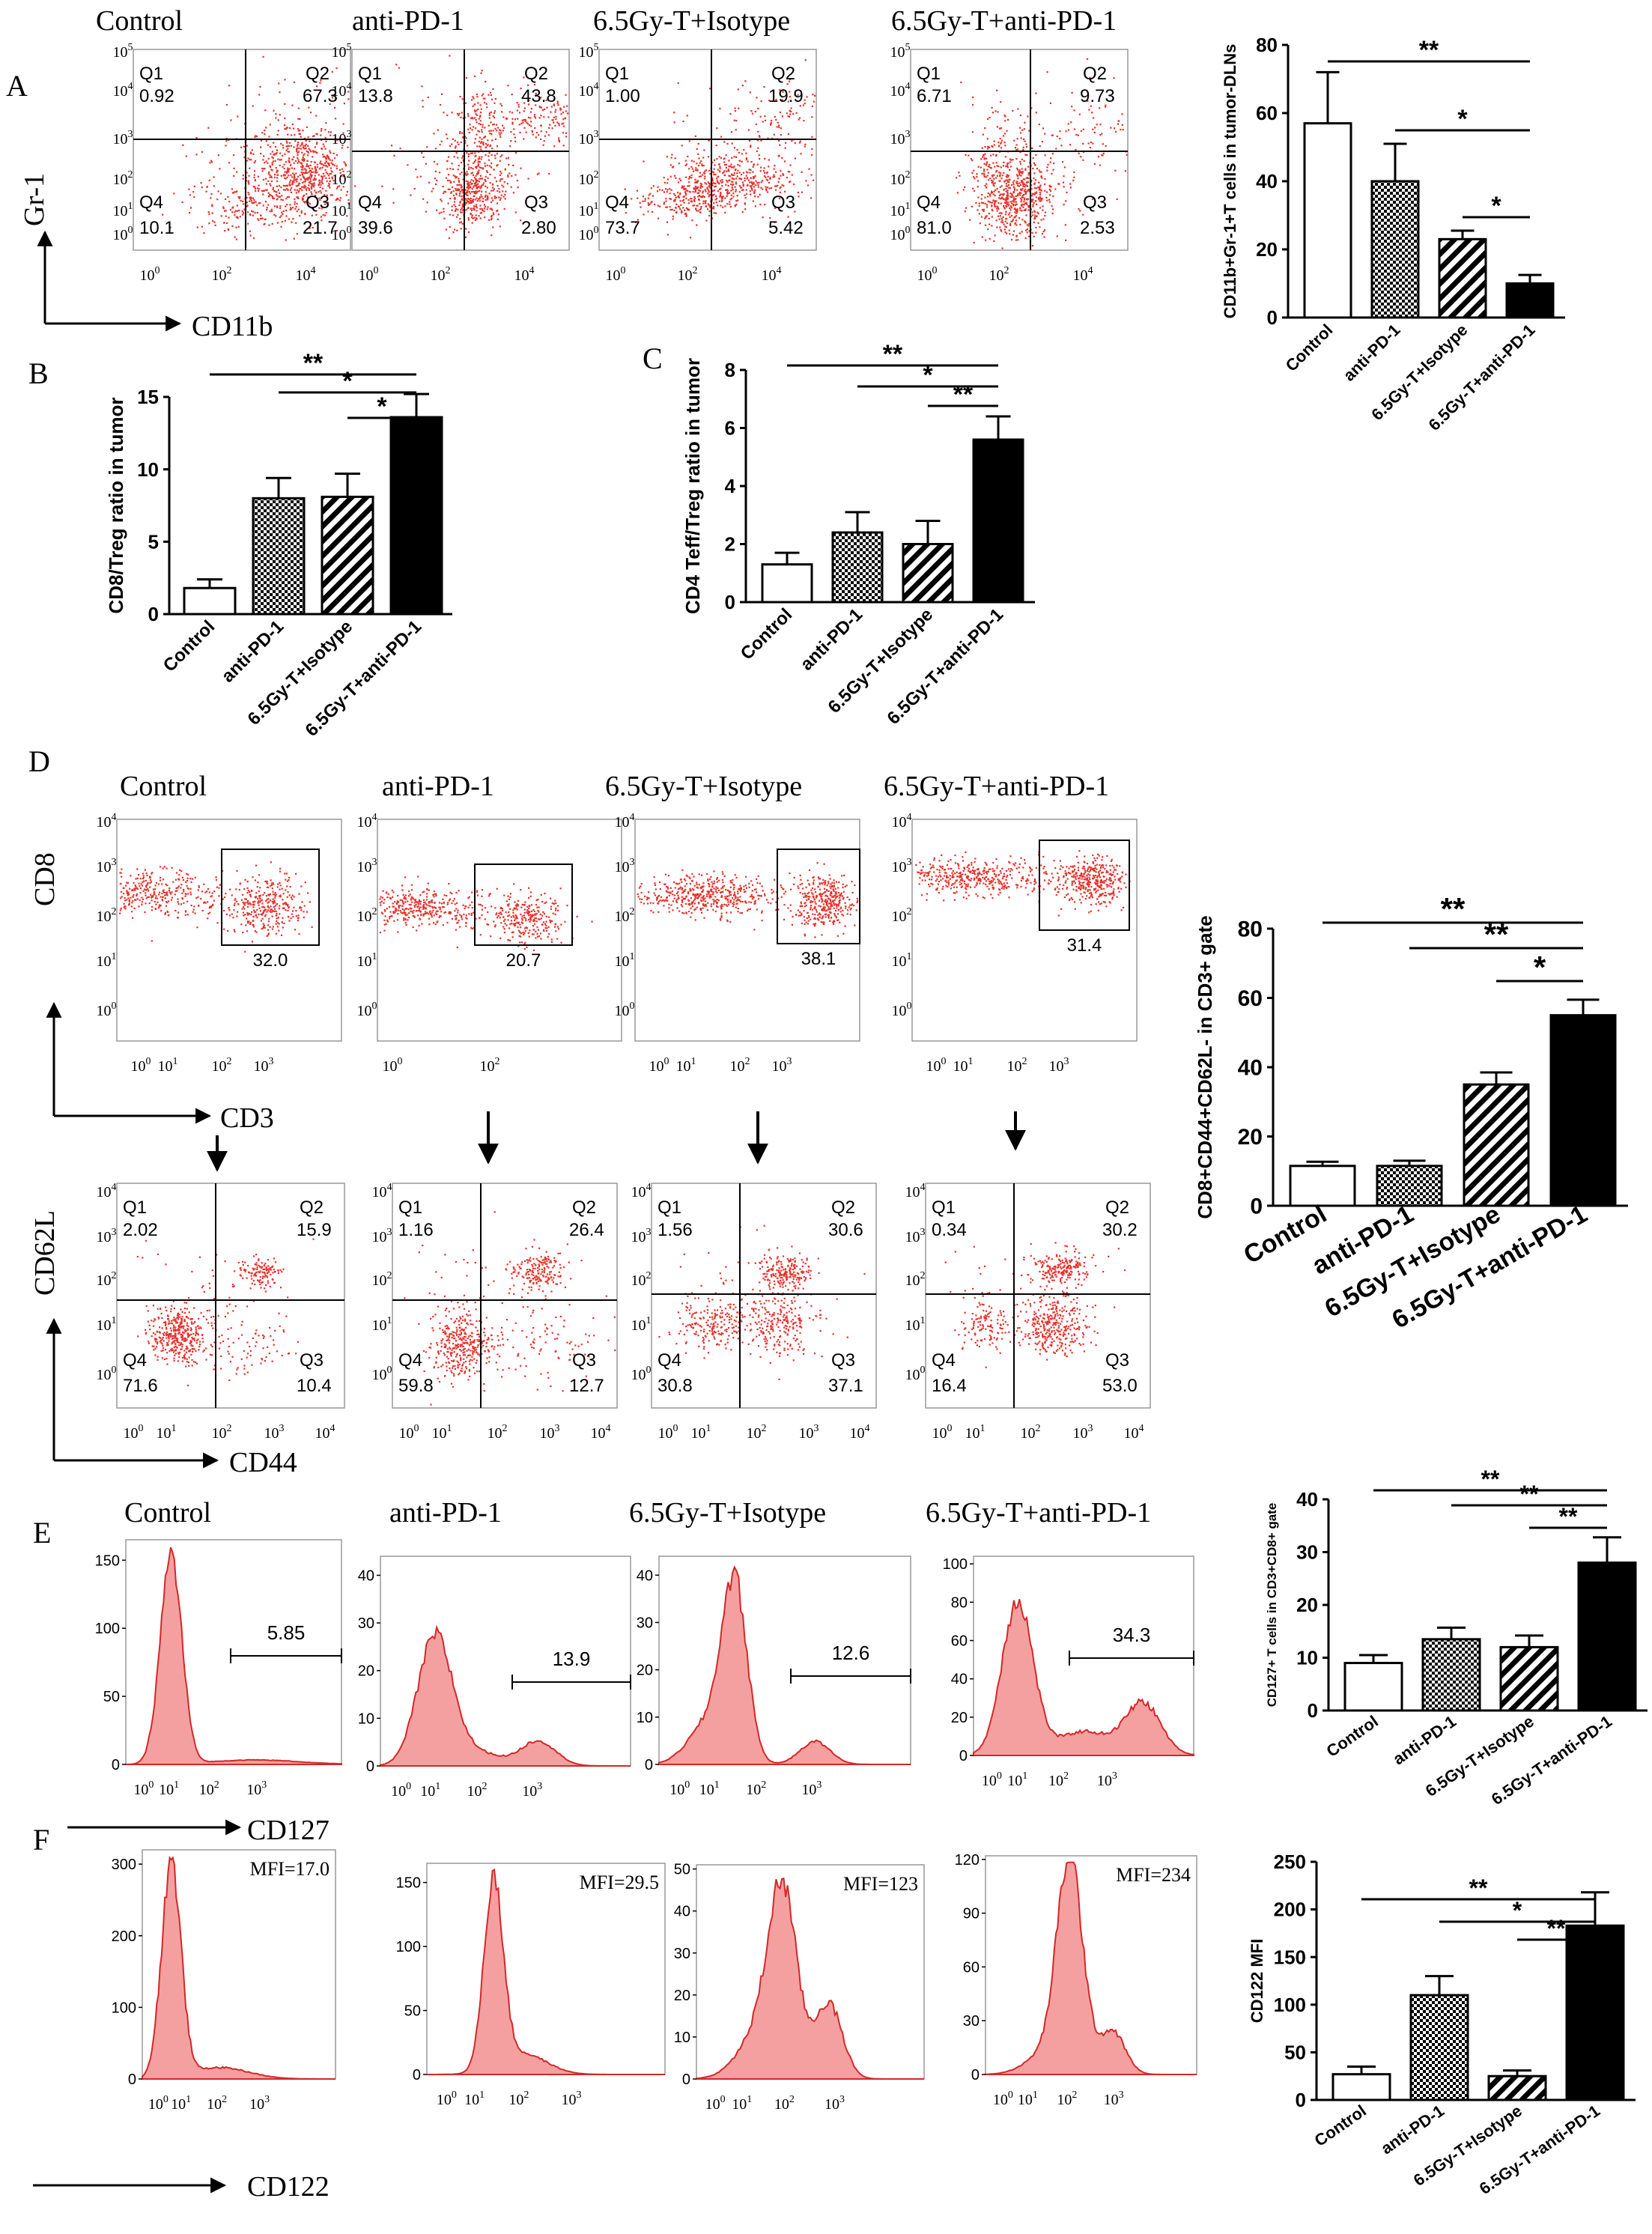  Describe the element at coordinates (445, 1513) in the screenshot. I see `panelE-title-antipd1: anti-PD-1` at that location.